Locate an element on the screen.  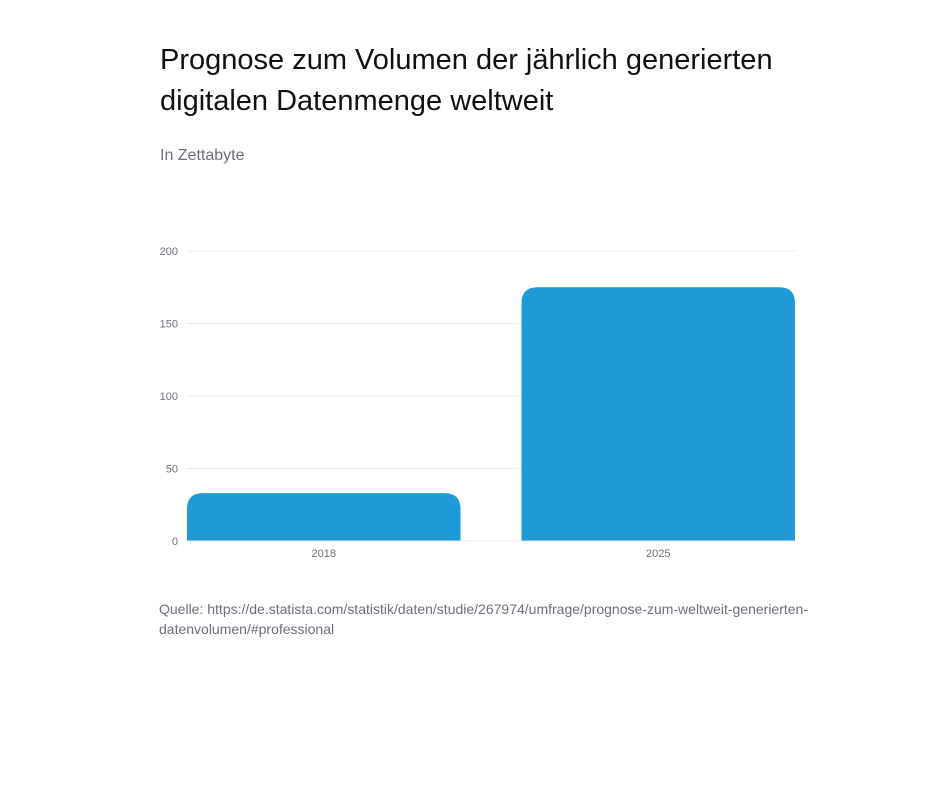
y-tick-label: 200 is located at coordinates (169, 252).